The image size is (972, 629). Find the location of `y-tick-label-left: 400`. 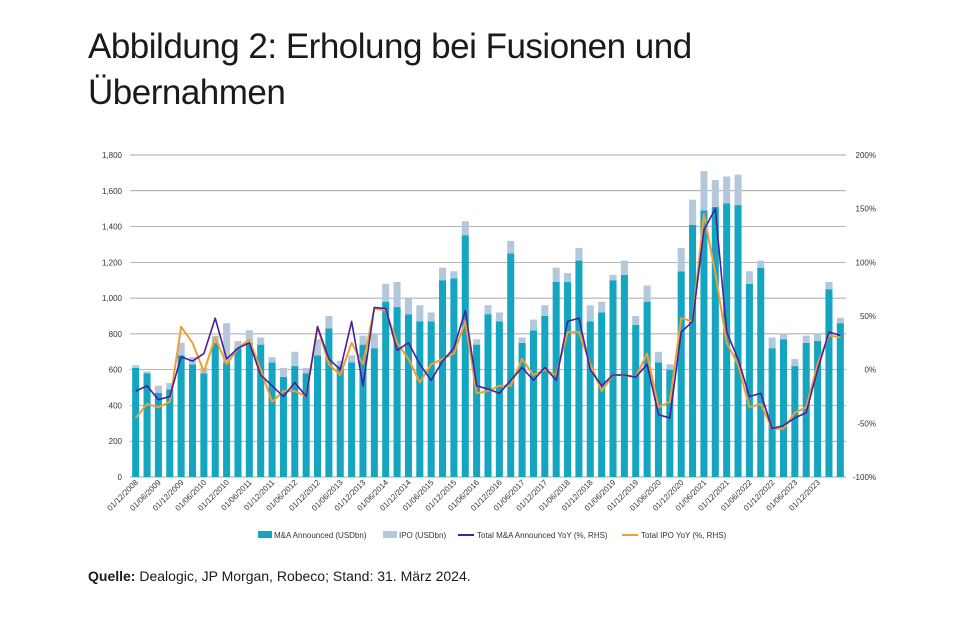

y-tick-label-left: 400 is located at coordinates (116, 405).